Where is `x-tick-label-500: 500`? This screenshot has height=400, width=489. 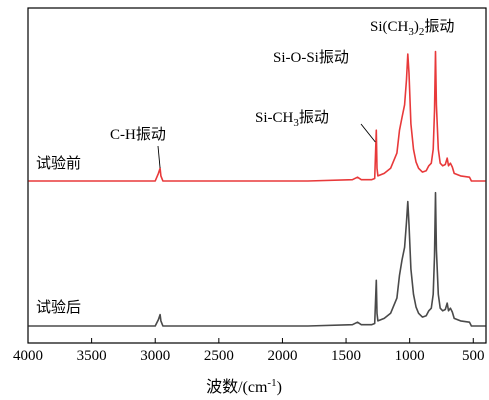 x-tick-label-500: 500 is located at coordinates (473, 356).